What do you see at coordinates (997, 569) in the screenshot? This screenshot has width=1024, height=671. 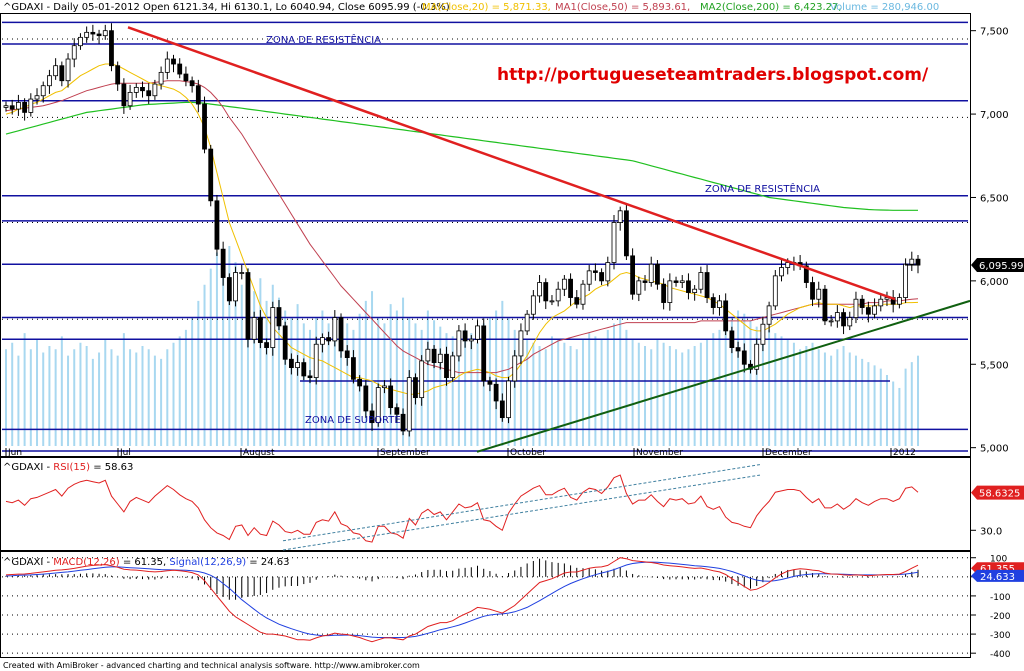 I see `macd-badge-value: 61.355` at bounding box center [997, 569].